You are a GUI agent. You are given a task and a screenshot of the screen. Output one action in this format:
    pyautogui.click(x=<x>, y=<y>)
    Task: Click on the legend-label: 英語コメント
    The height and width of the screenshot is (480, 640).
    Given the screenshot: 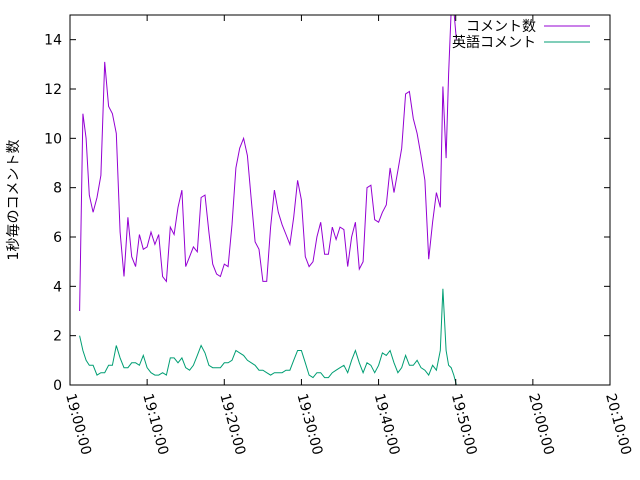 What is the action you would take?
    pyautogui.click(x=494, y=42)
    